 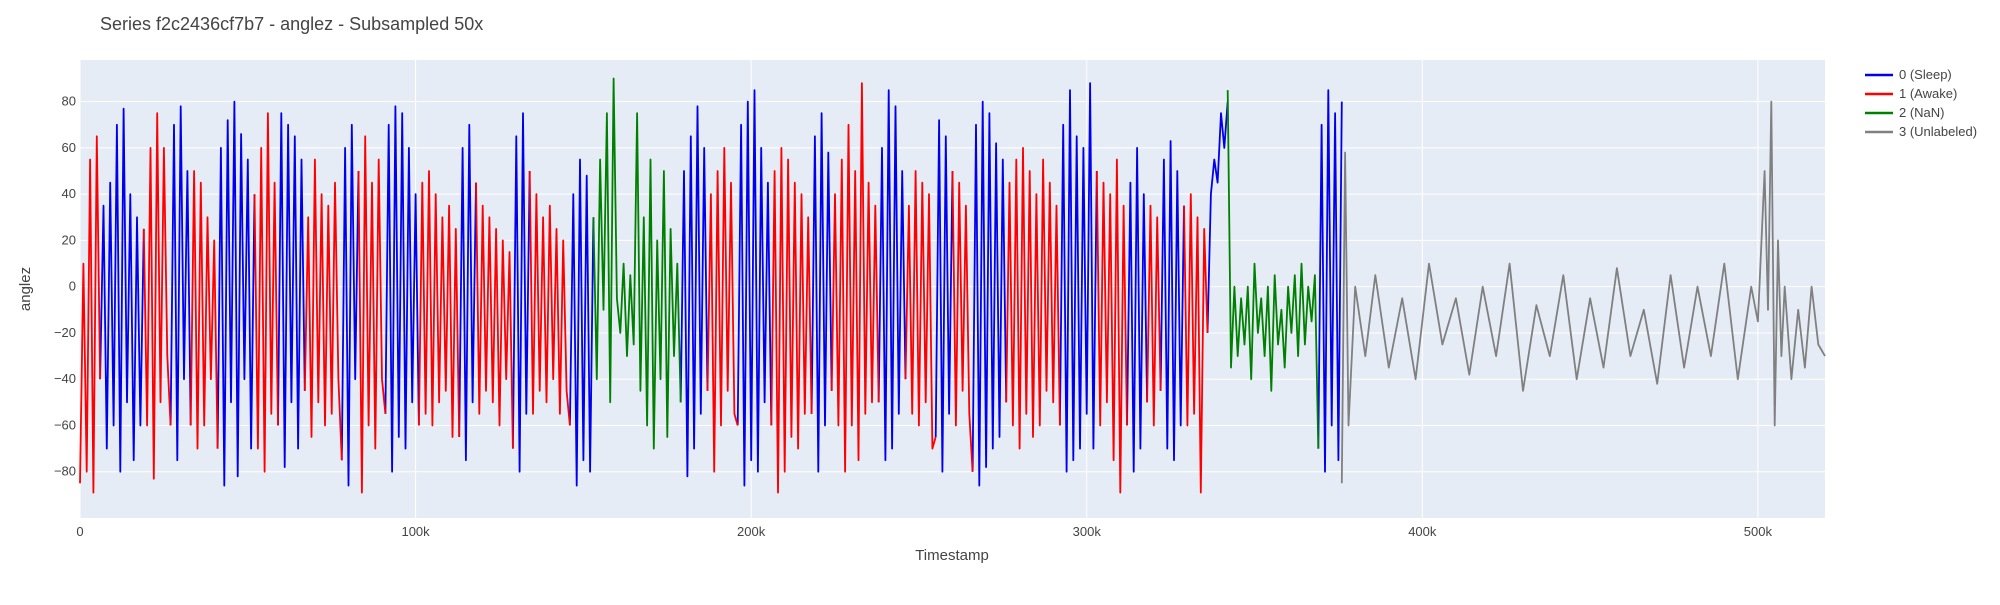 I want to click on legend-item: 3 (Unlabeled), so click(x=1921, y=131).